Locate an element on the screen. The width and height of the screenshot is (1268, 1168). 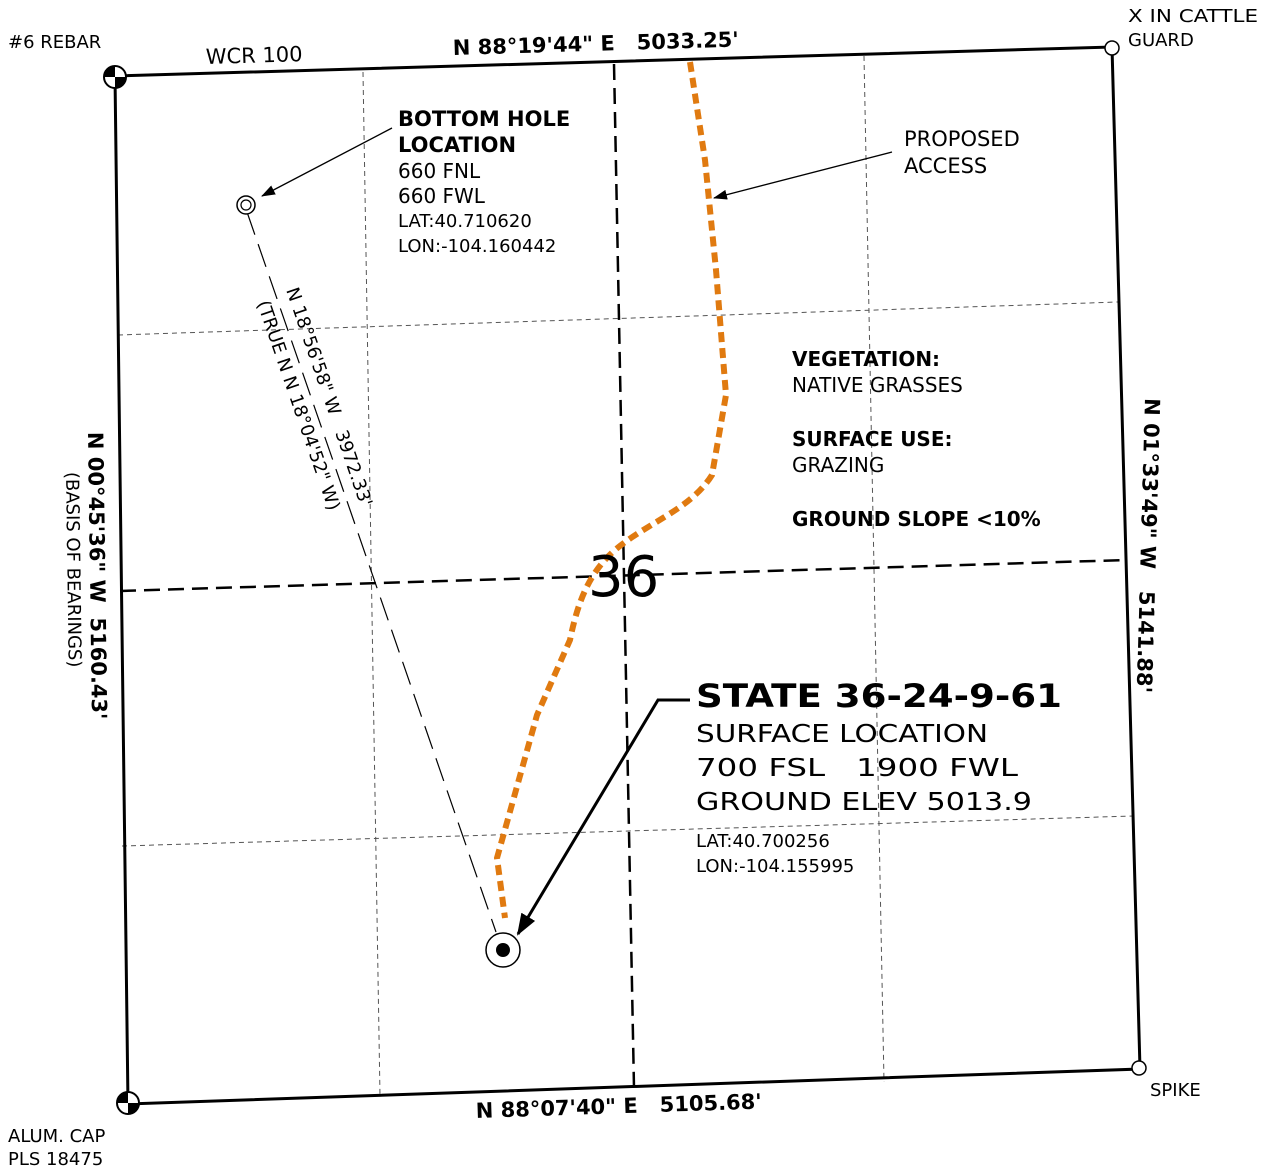
vegetation-value: NATIVE GRASSES is located at coordinates (877, 385).